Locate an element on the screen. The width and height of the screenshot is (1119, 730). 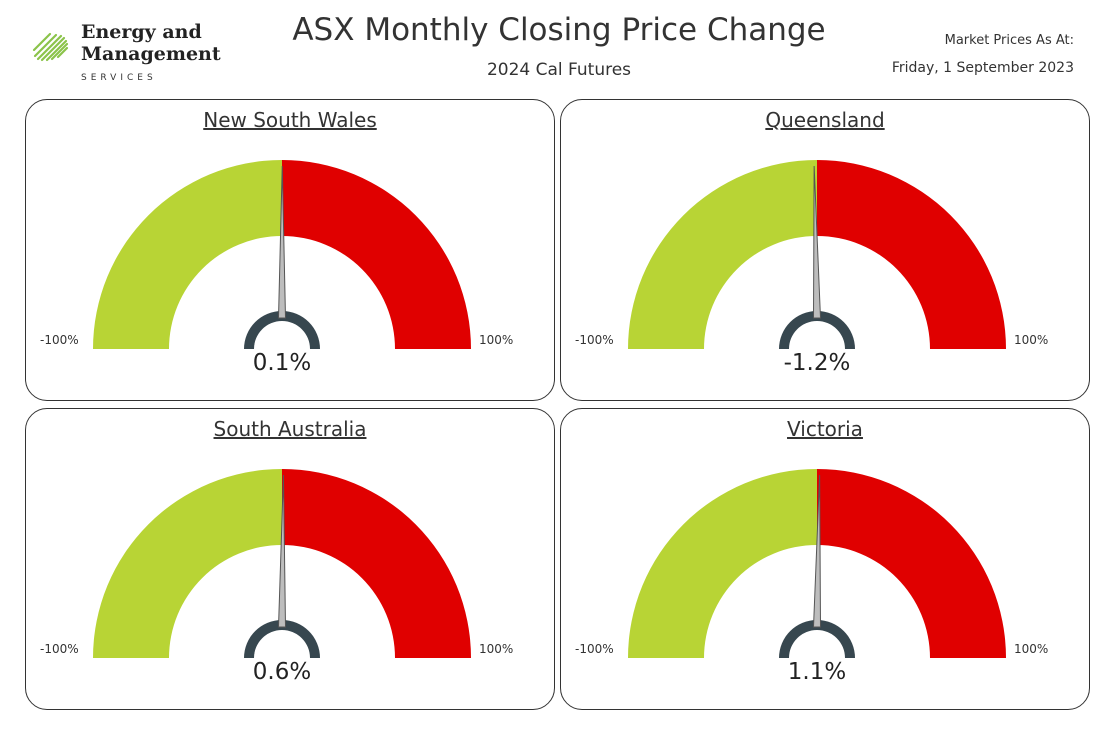
market-prices-label: Market Prices As At: is located at coordinates (1009, 40).